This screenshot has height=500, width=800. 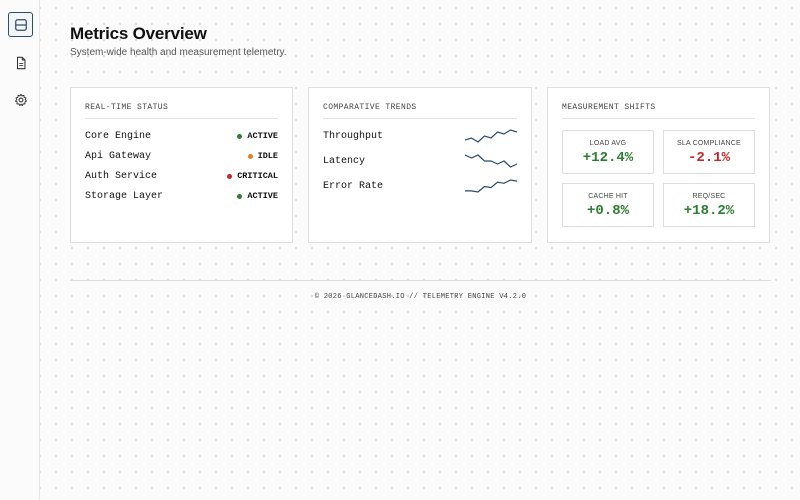 I want to click on status-row: Auth Service CRITICAL, so click(x=181, y=176).